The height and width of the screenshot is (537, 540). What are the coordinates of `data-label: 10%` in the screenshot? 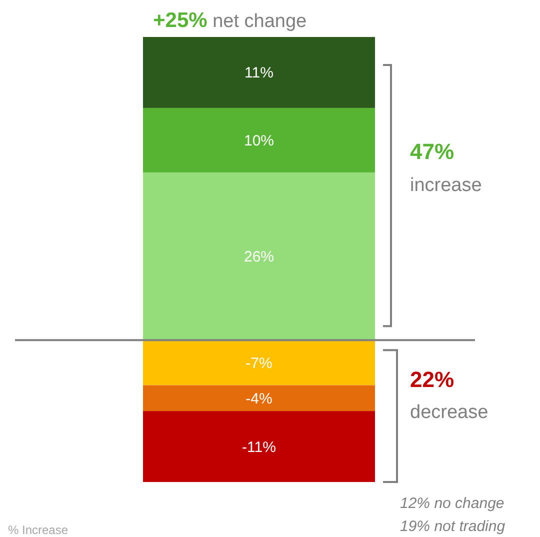 It's located at (259, 141).